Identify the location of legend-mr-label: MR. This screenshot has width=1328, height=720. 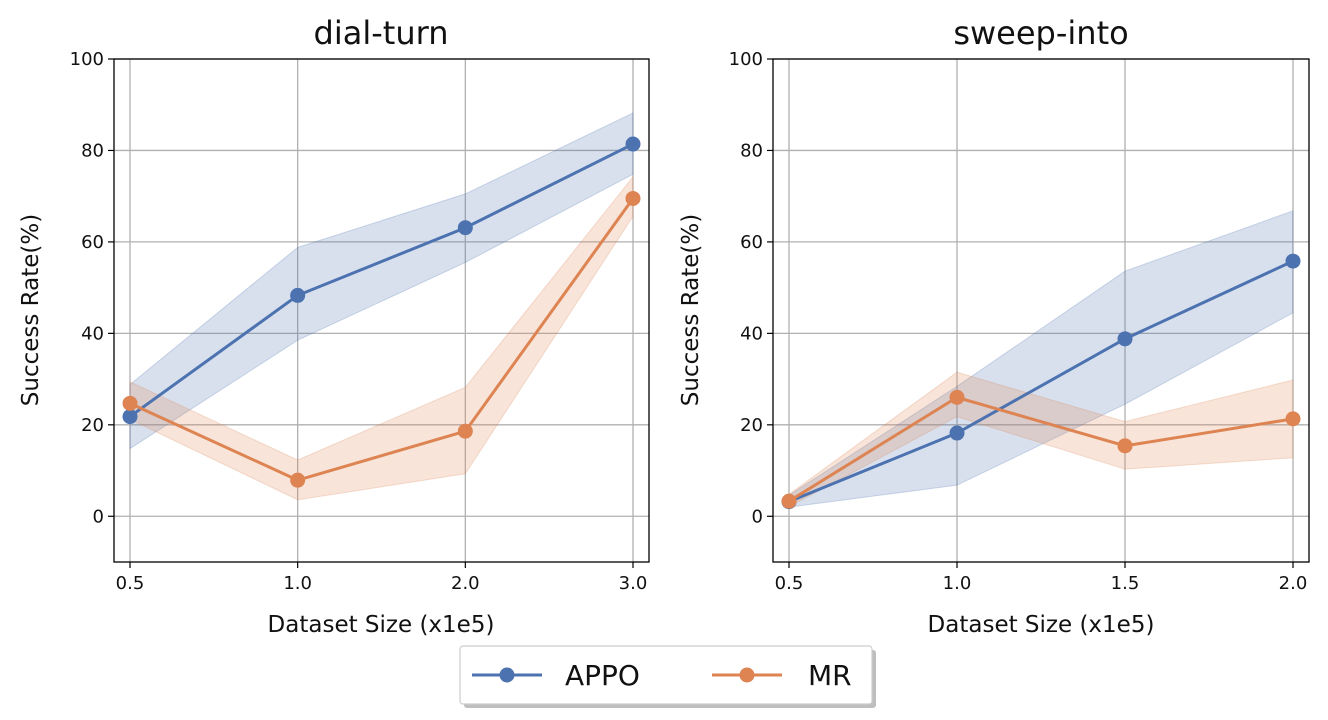
(830, 675).